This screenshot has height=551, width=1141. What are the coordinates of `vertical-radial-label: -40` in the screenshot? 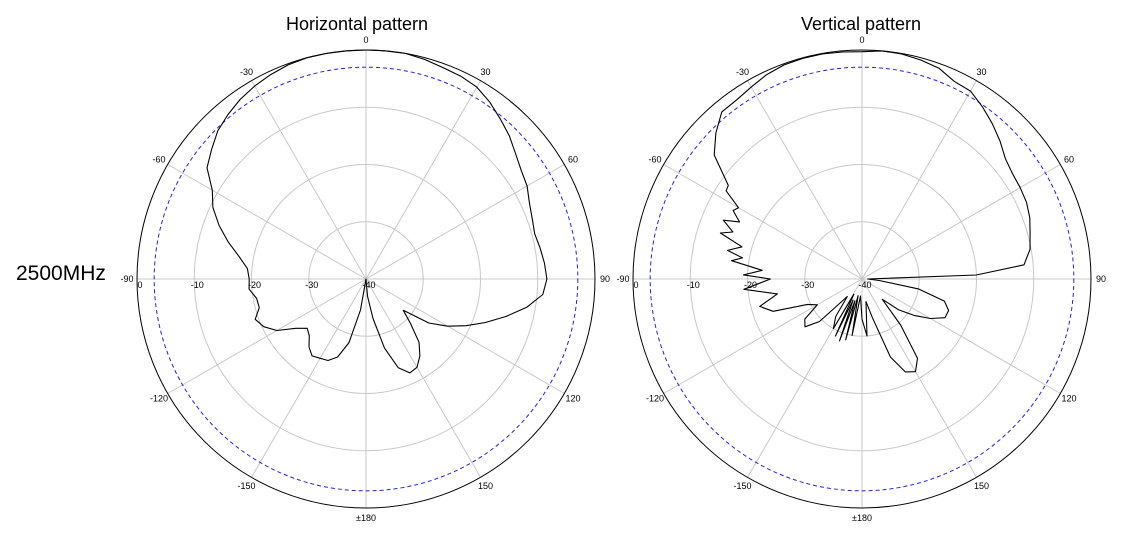 It's located at (864, 285).